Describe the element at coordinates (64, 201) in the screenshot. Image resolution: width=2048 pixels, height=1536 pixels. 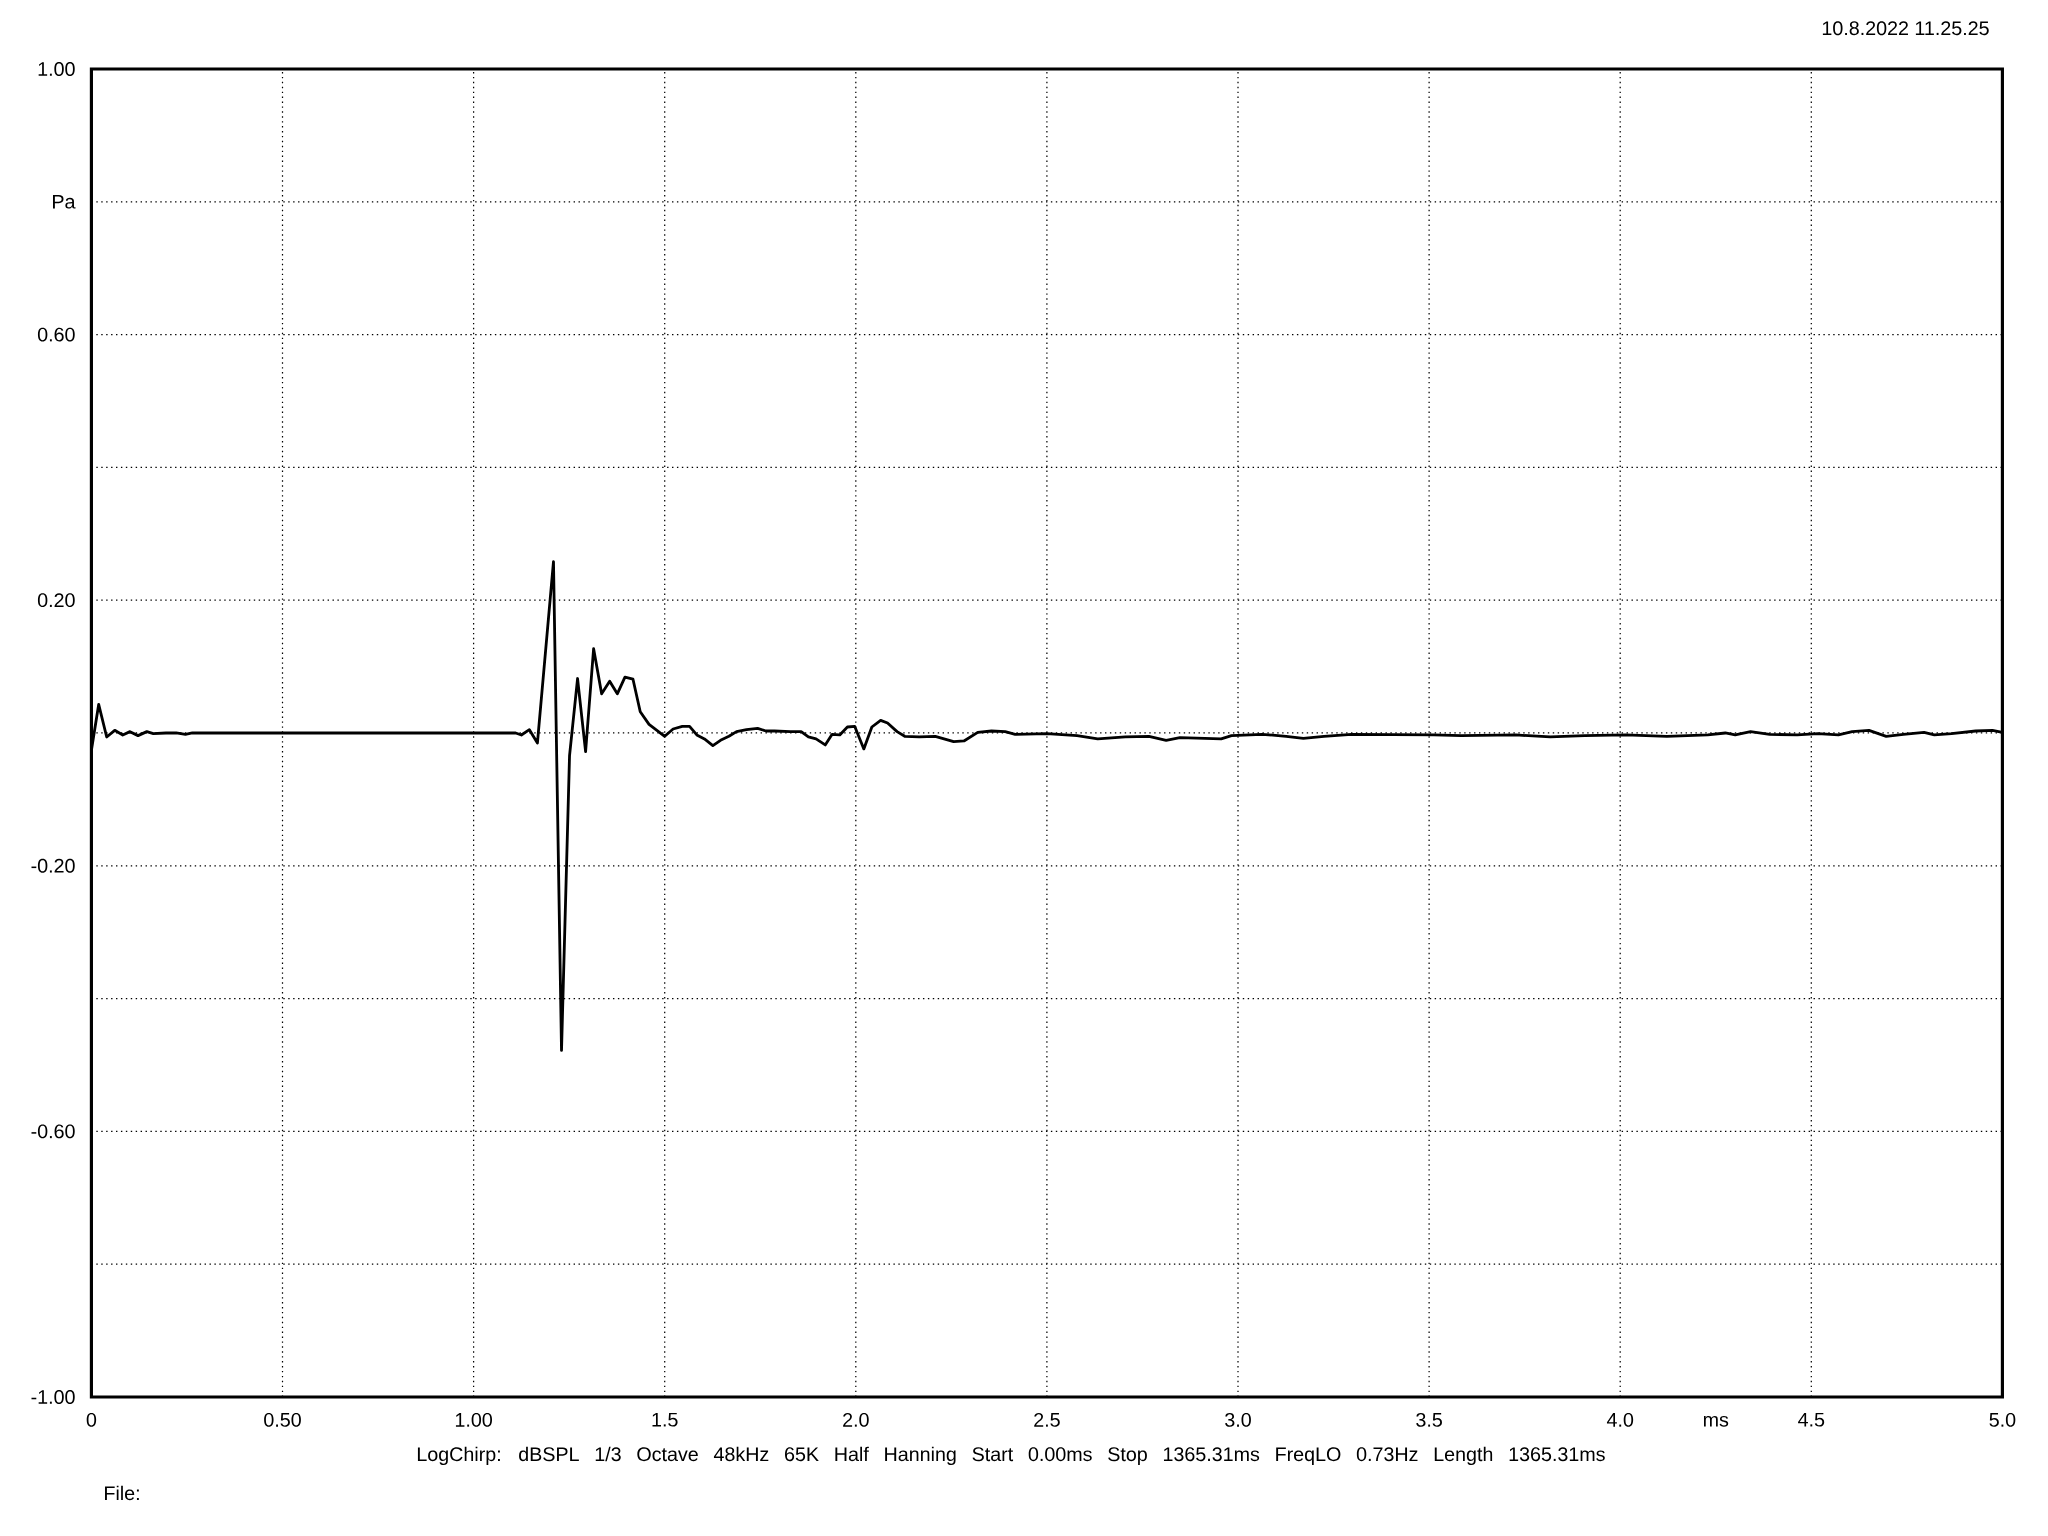
I see `y-axis-title: Pa` at that location.